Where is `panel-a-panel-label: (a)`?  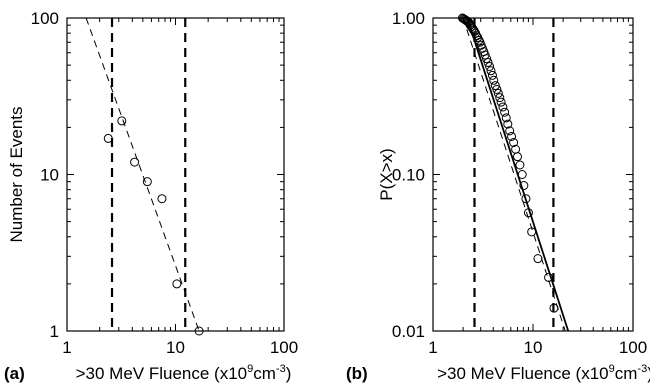 panel-a-panel-label: (a) is located at coordinates (14, 373).